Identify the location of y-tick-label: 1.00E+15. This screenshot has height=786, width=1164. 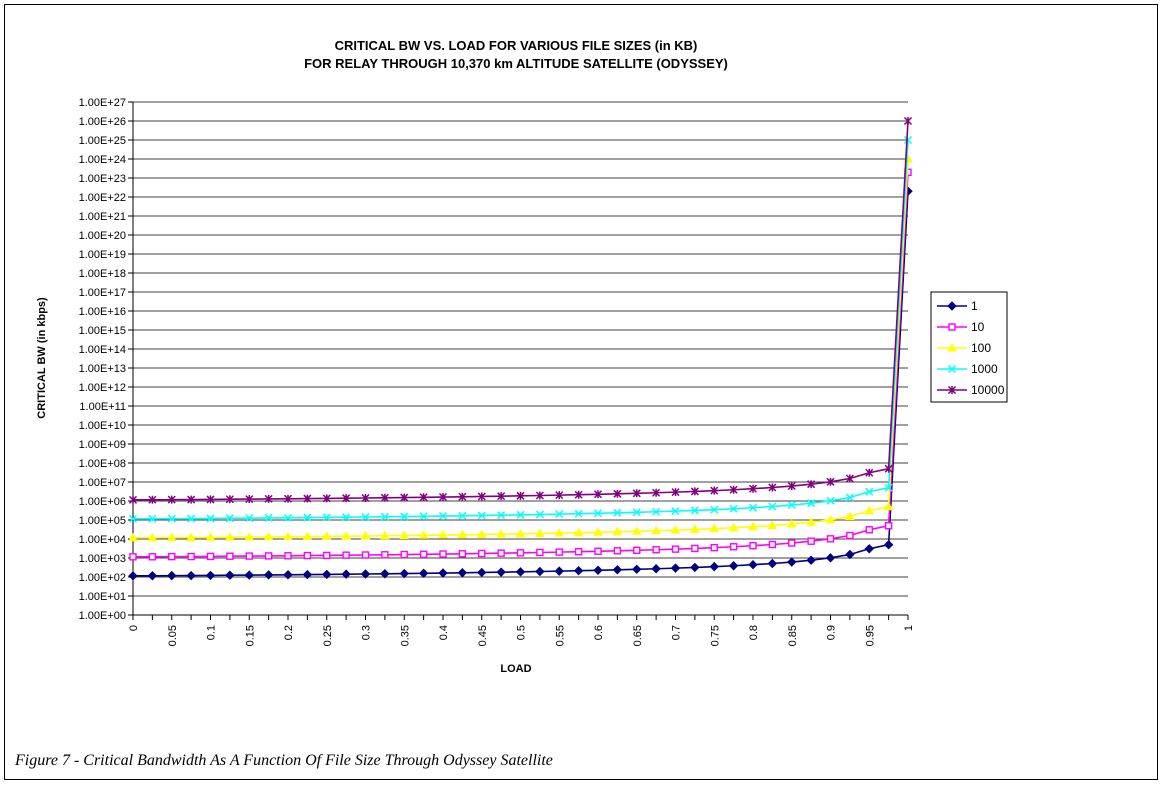
(102, 331).